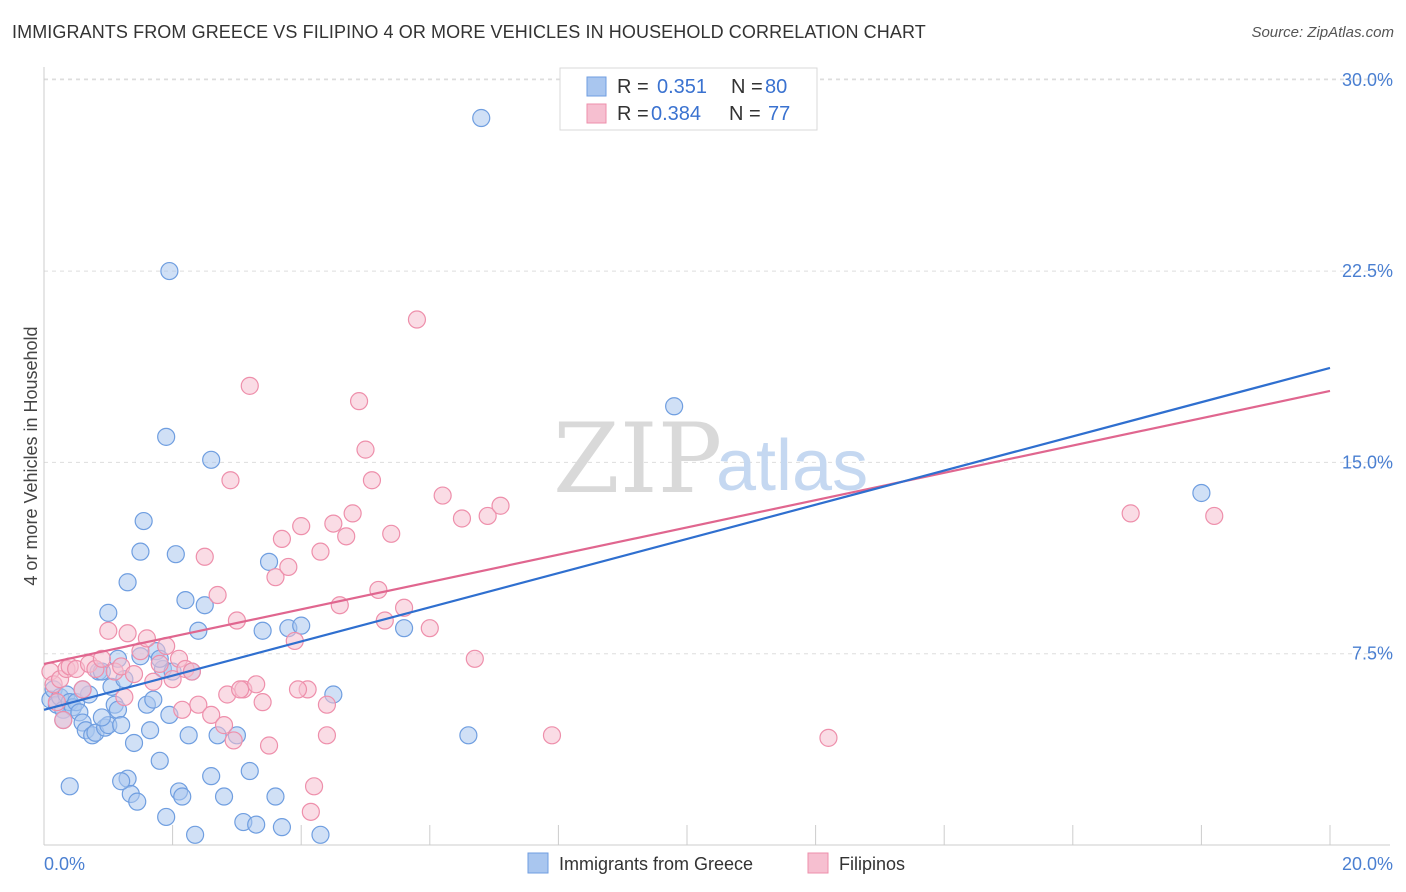 This screenshot has width=1406, height=892. Describe the element at coordinates (688, 99) in the screenshot. I see `legend-box: R = 0.351 N = 80 R = 0.384 N = 77` at that location.